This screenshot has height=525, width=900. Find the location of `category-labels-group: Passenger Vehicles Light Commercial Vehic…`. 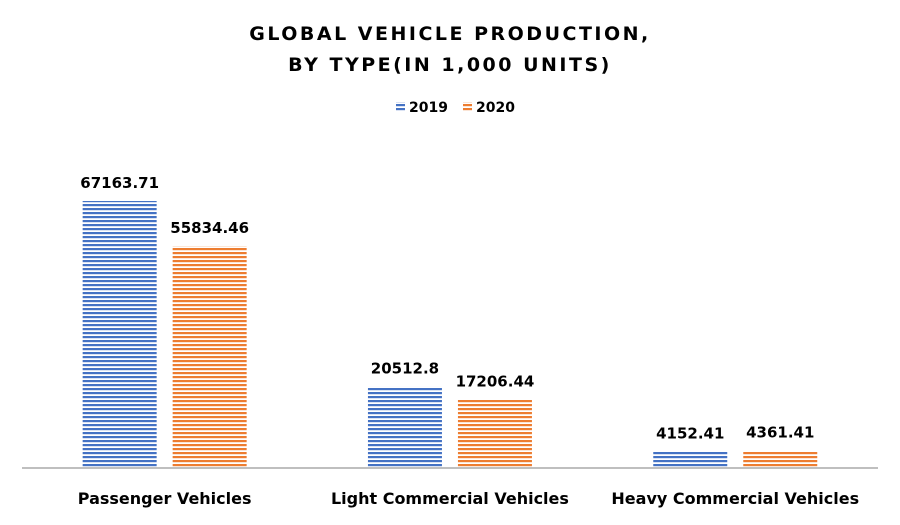

category-labels-group: Passenger Vehicles Light Commercial Vehic… is located at coordinates (468, 498).